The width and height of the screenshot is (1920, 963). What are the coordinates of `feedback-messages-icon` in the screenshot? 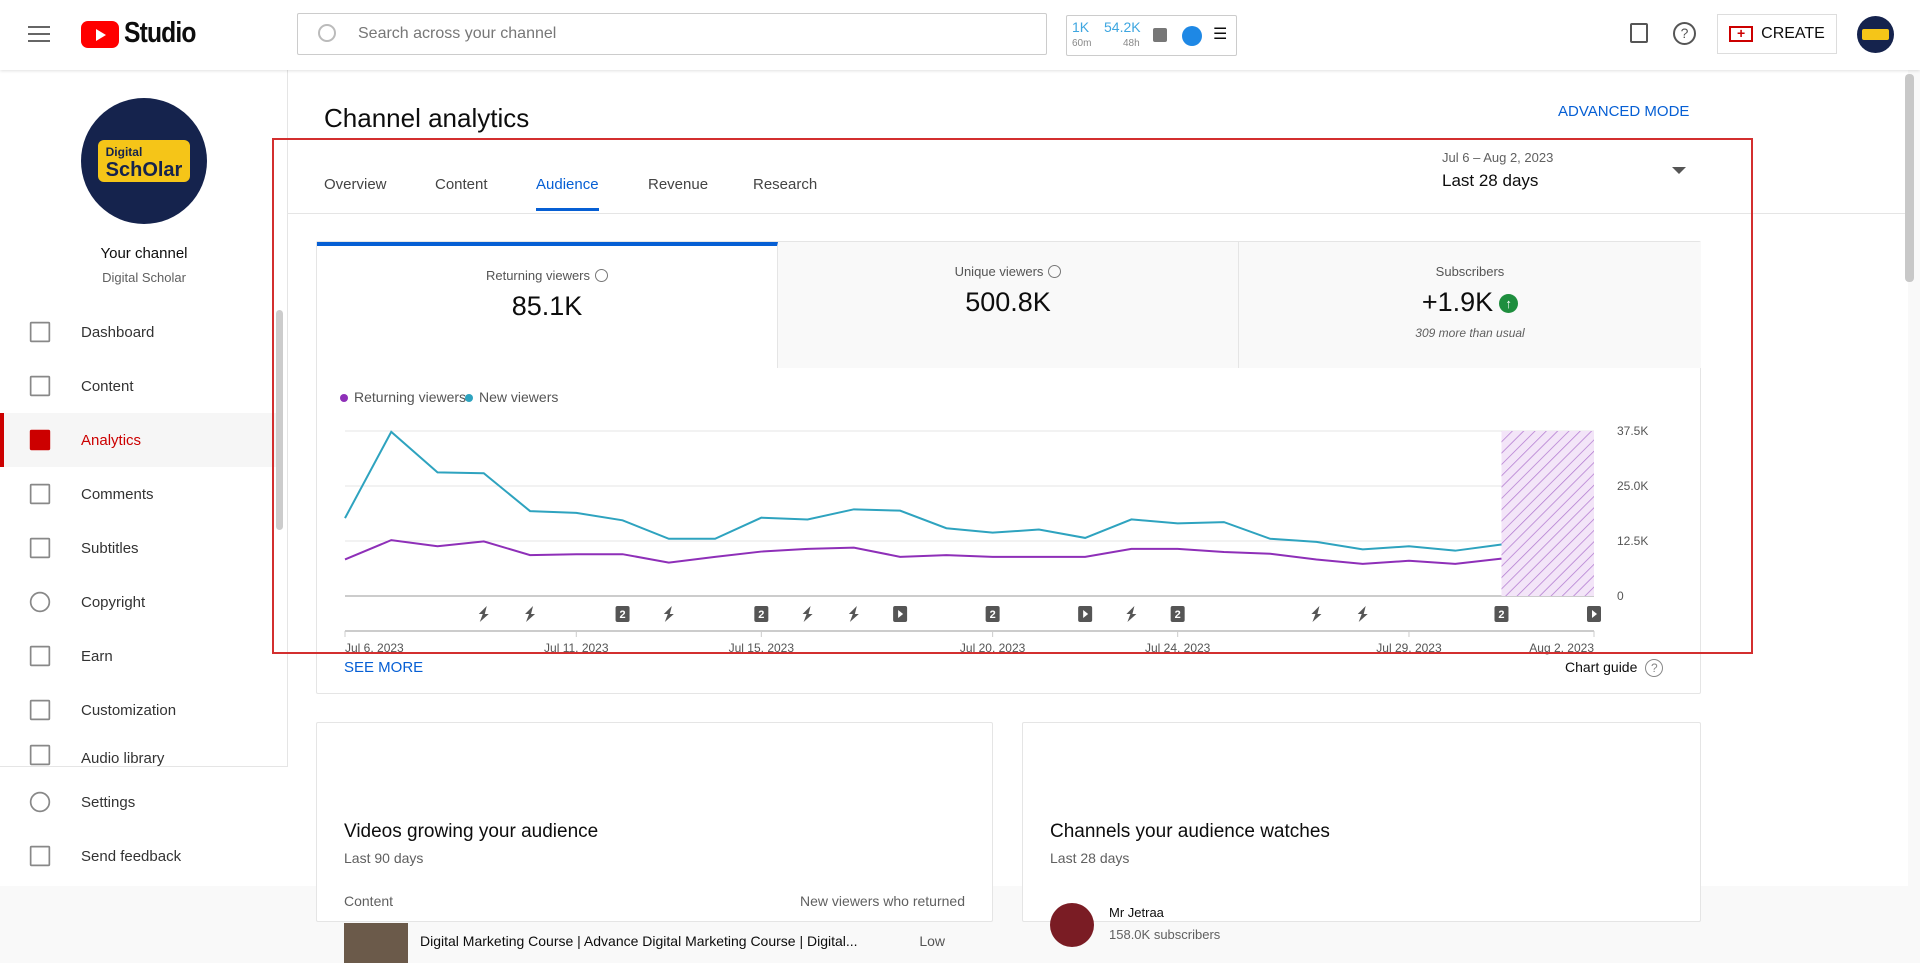 It's located at (1639, 33).